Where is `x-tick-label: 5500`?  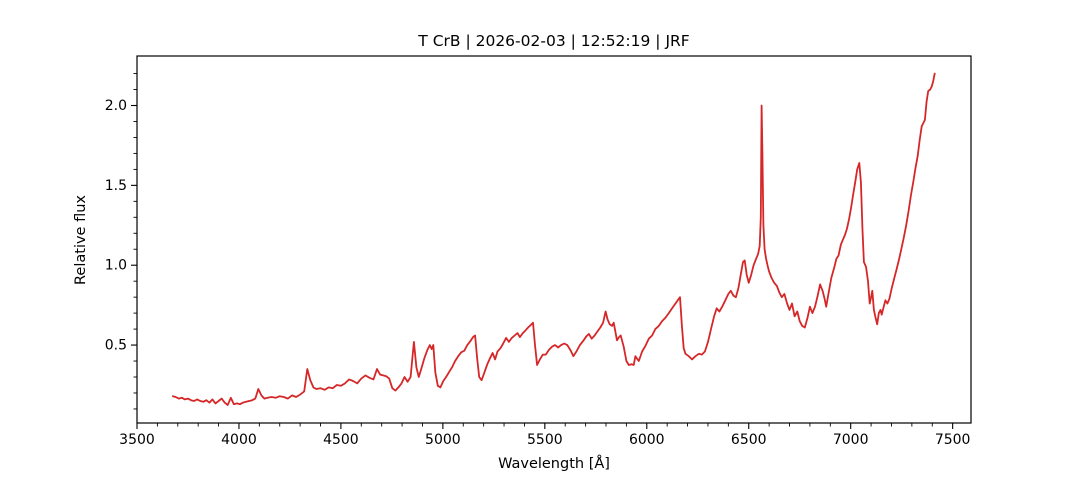 x-tick-label: 5500 is located at coordinates (545, 440).